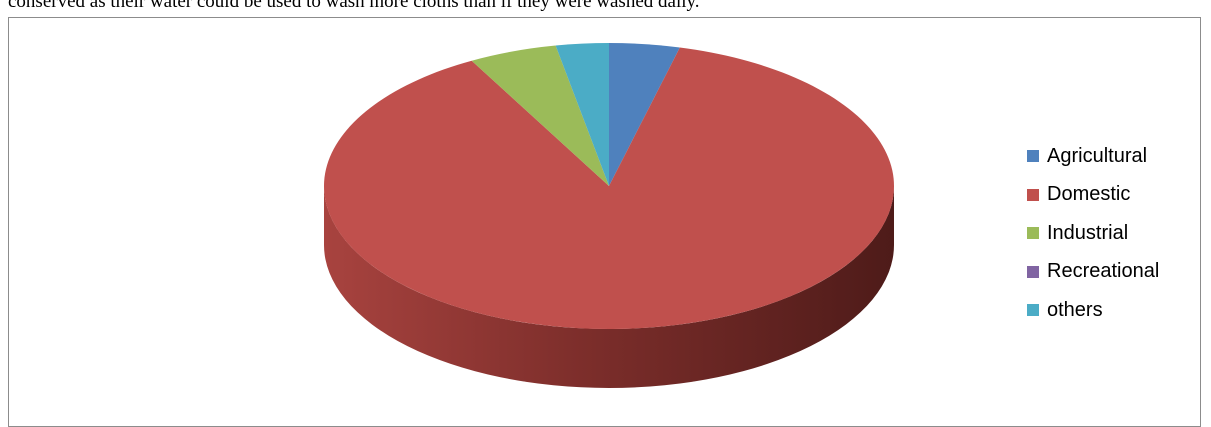 Image resolution: width=1211 pixels, height=427 pixels. What do you see at coordinates (540, 115) in the screenshot?
I see `pie-slice-industrial` at bounding box center [540, 115].